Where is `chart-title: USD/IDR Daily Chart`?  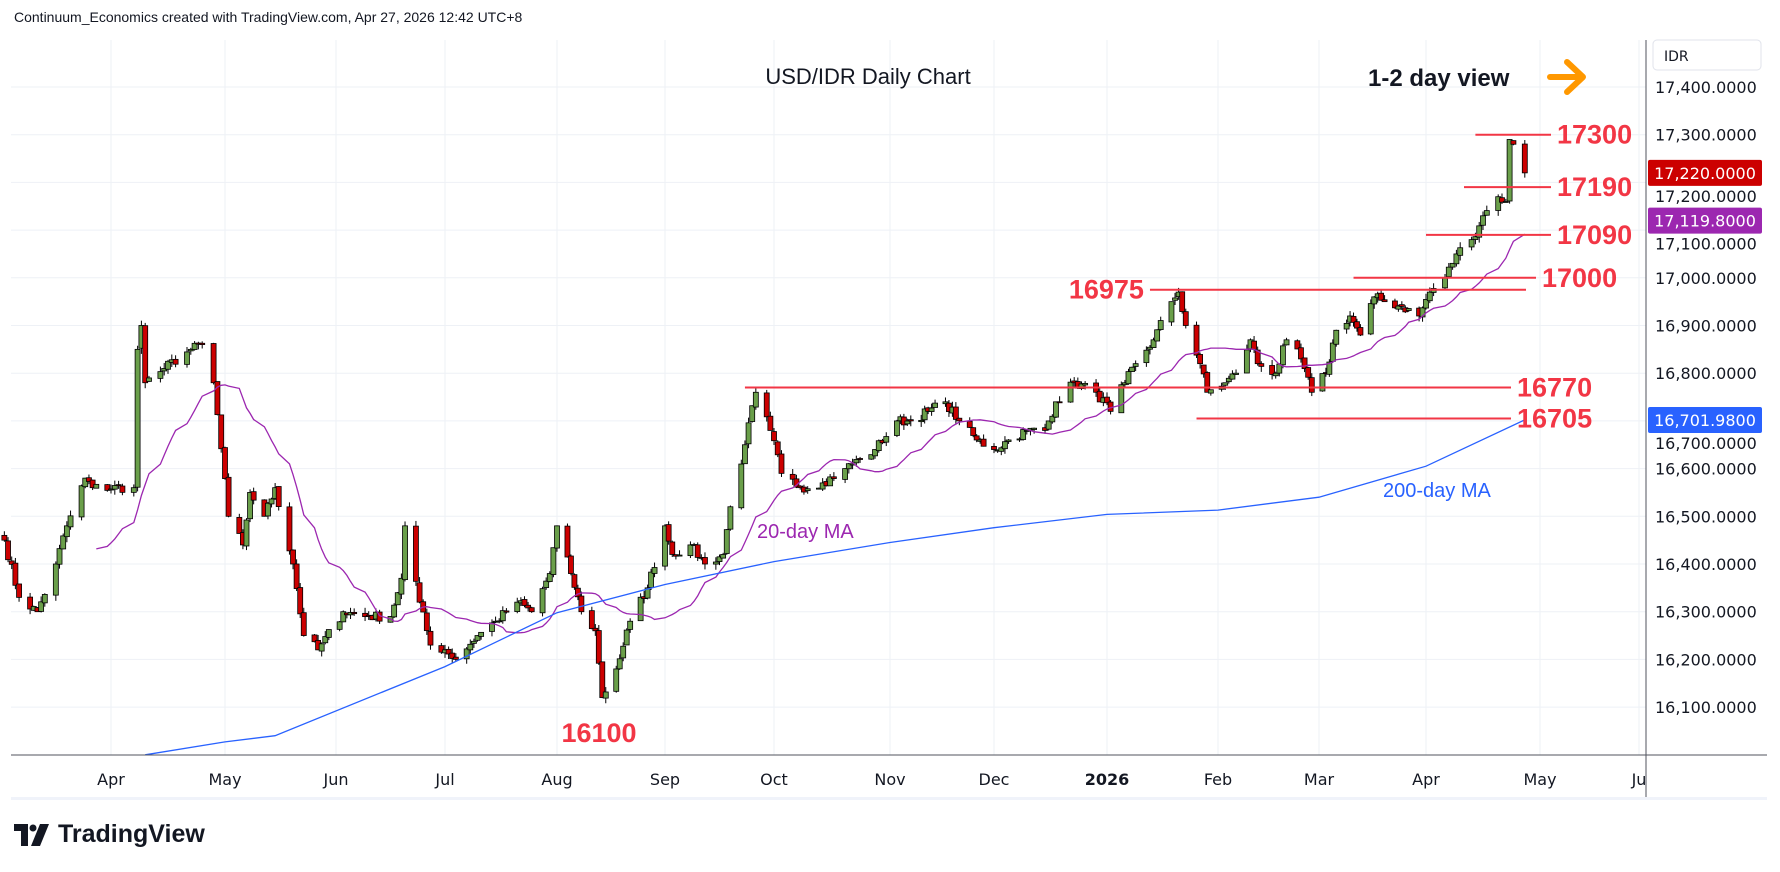
chart-title: USD/IDR Daily Chart is located at coordinates (867, 76).